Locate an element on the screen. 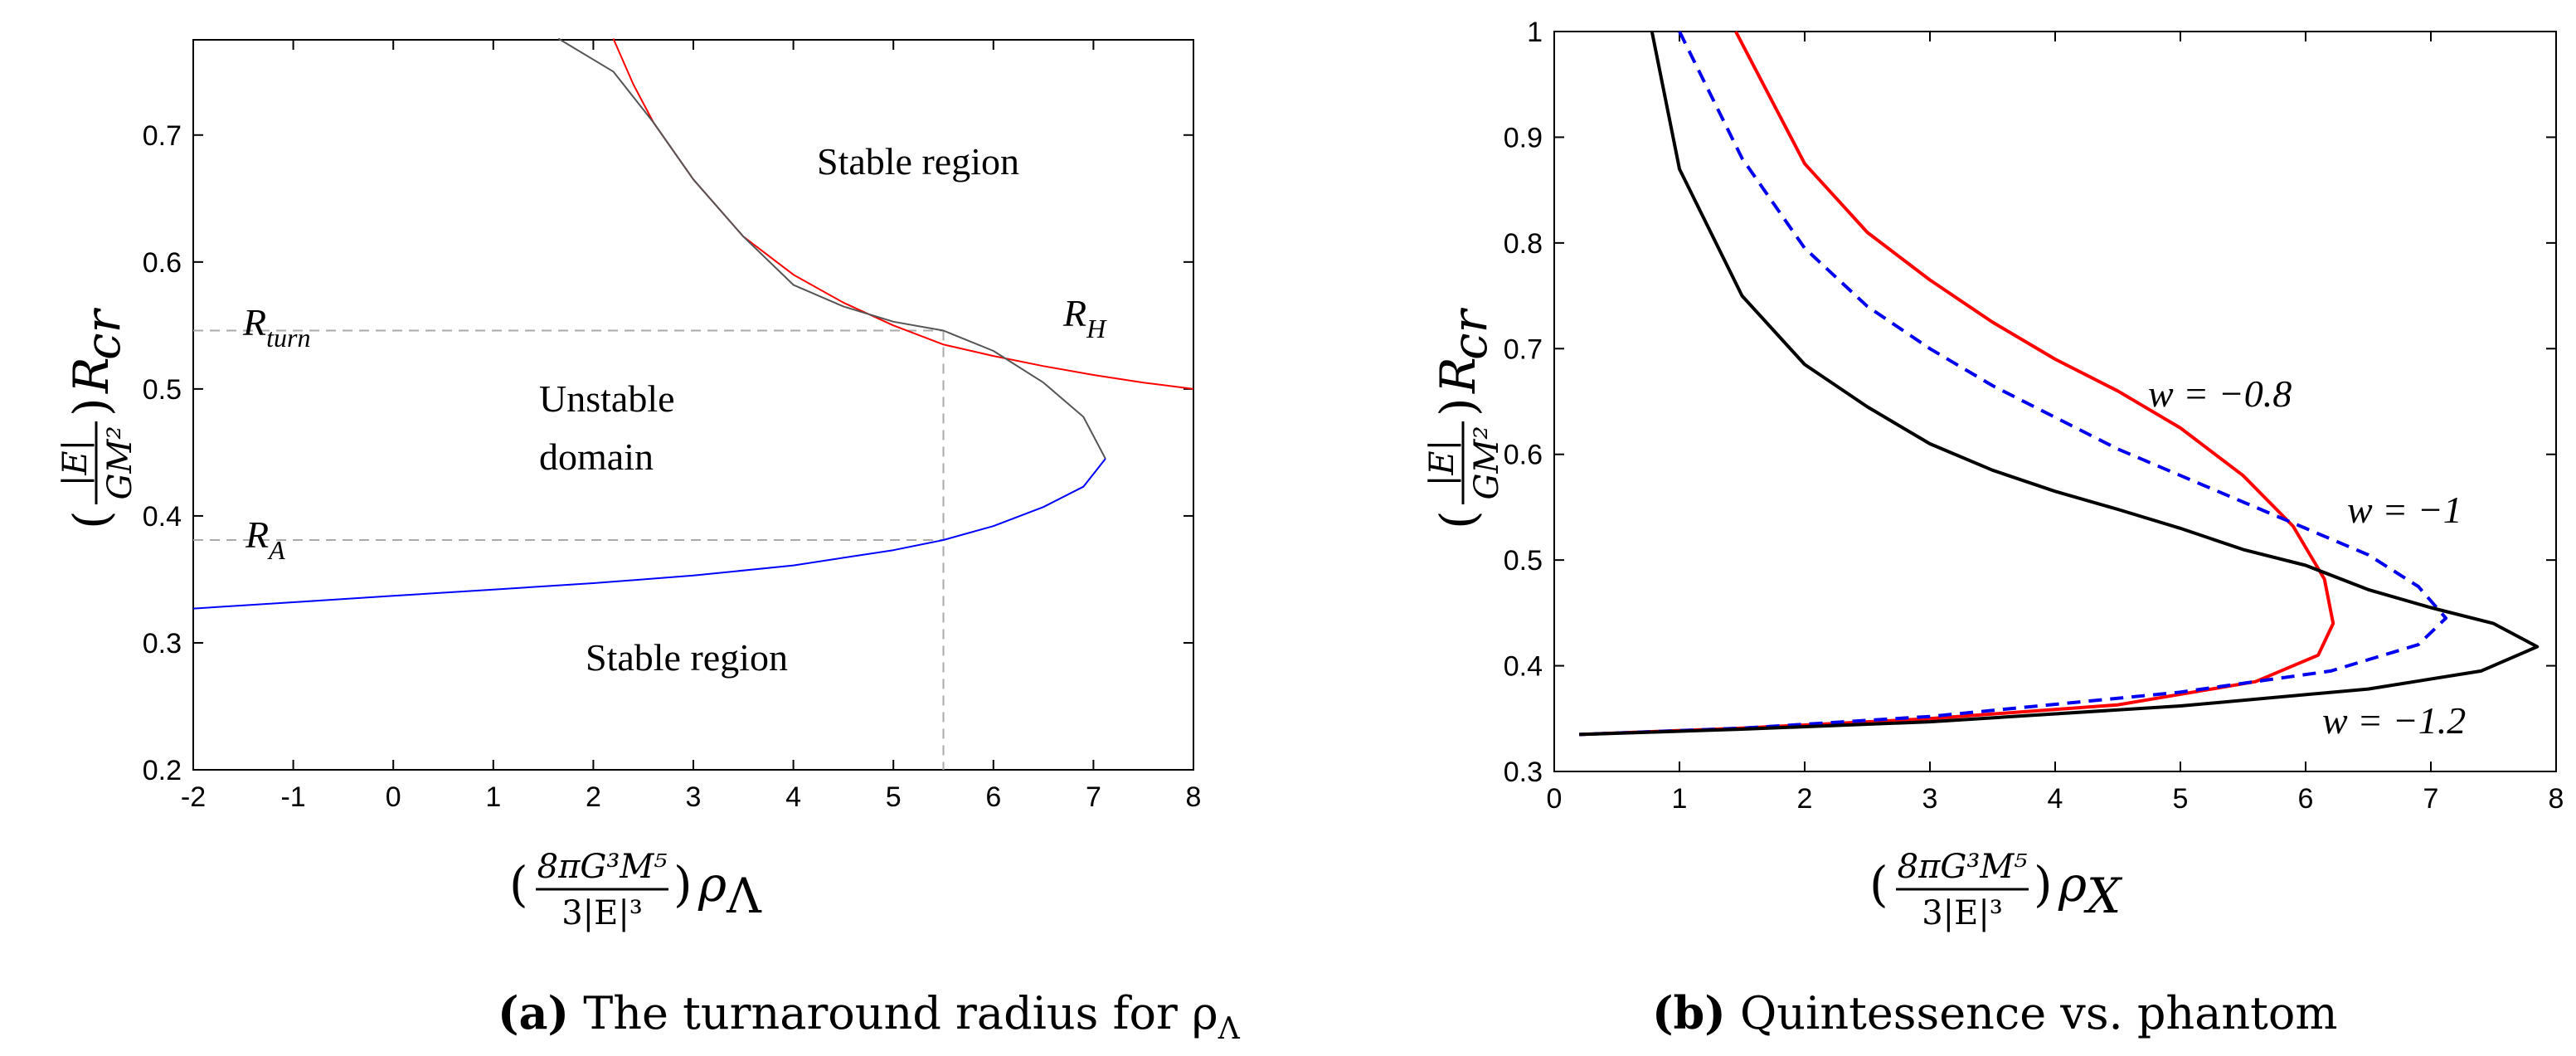 This screenshot has height=1056, width=2576. panel-a-y-axis-label: ( |E| GM² ) R cr is located at coordinates (97, 418).